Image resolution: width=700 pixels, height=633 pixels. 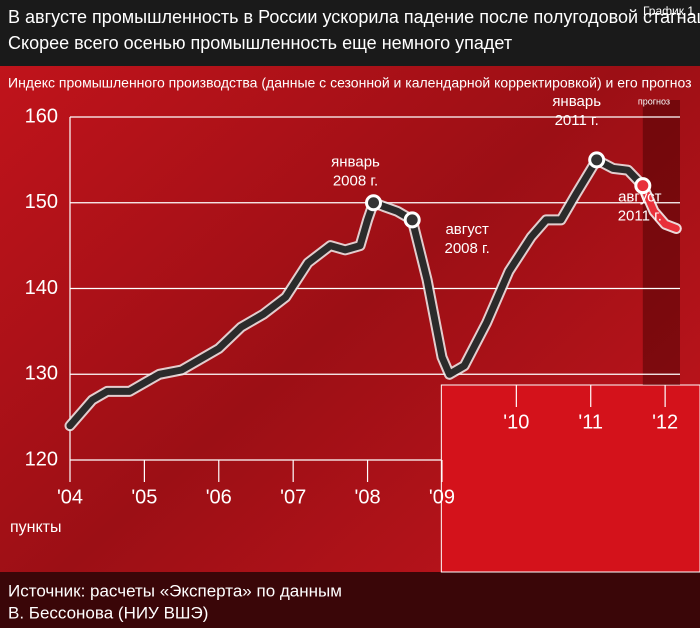 What do you see at coordinates (41, 374) in the screenshot?
I see `y-tick-label: 130` at bounding box center [41, 374].